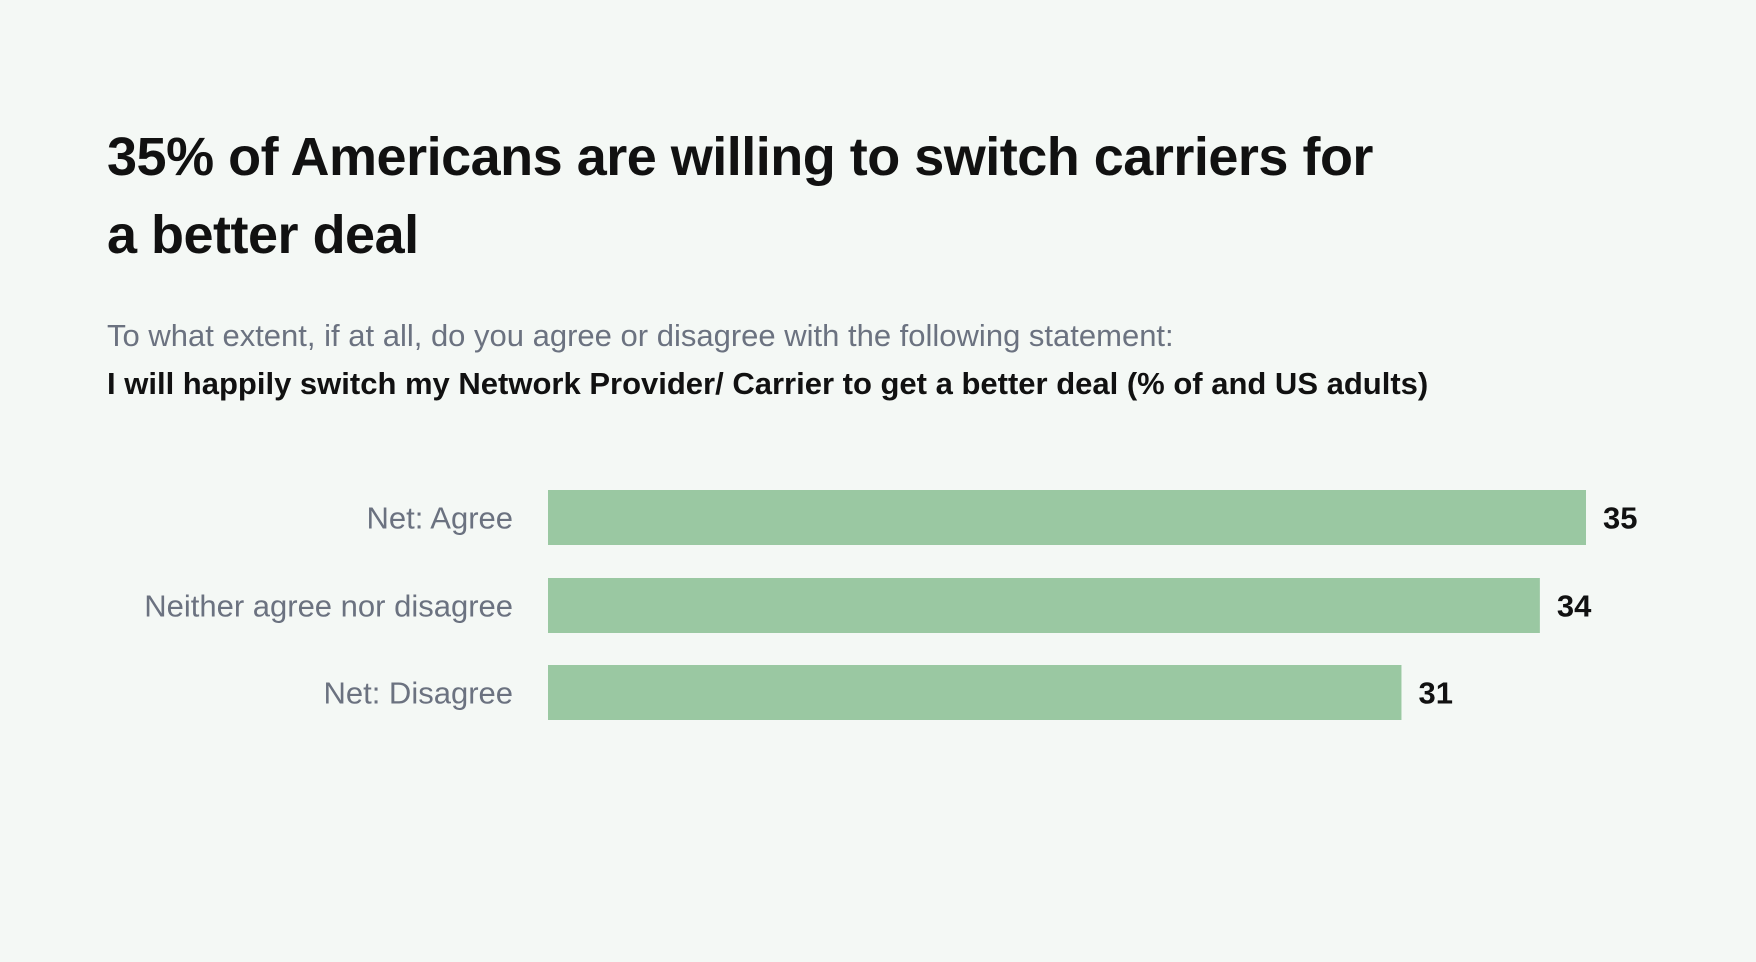 This screenshot has height=962, width=1756. What do you see at coordinates (328, 606) in the screenshot?
I see `category-label: Neither agree nor disagree` at bounding box center [328, 606].